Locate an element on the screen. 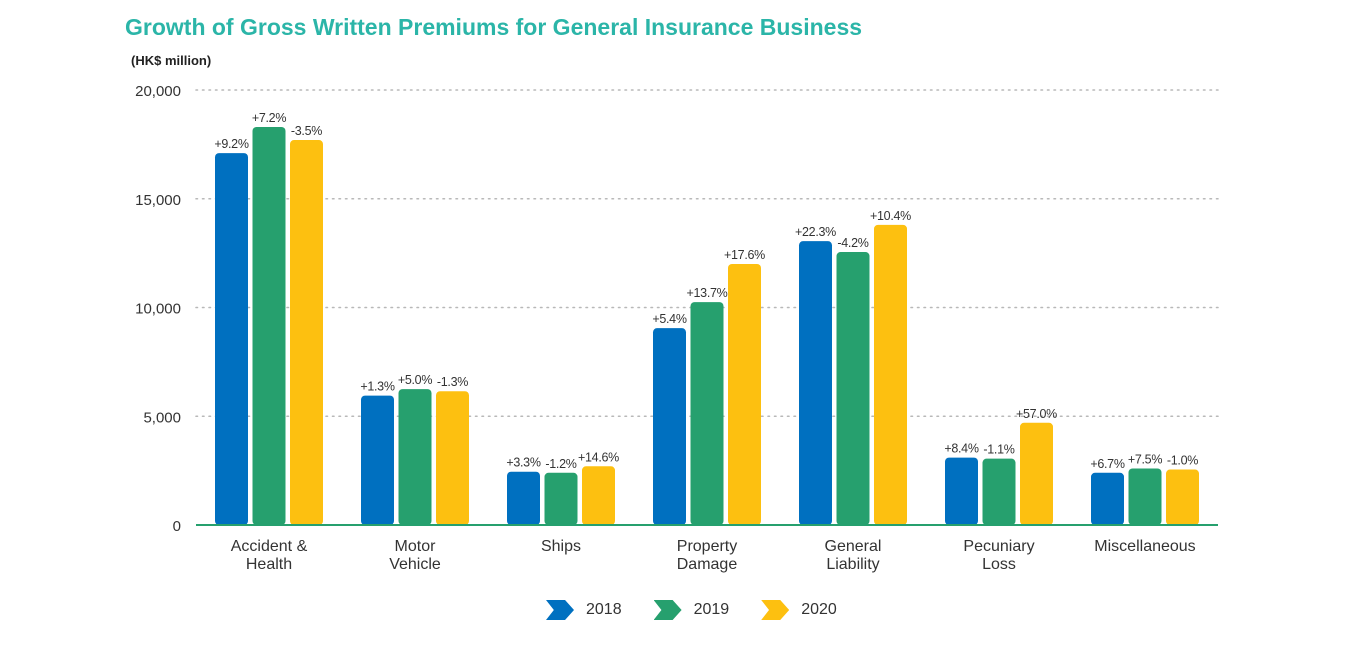  y-tick-label: 0 is located at coordinates (177, 526).